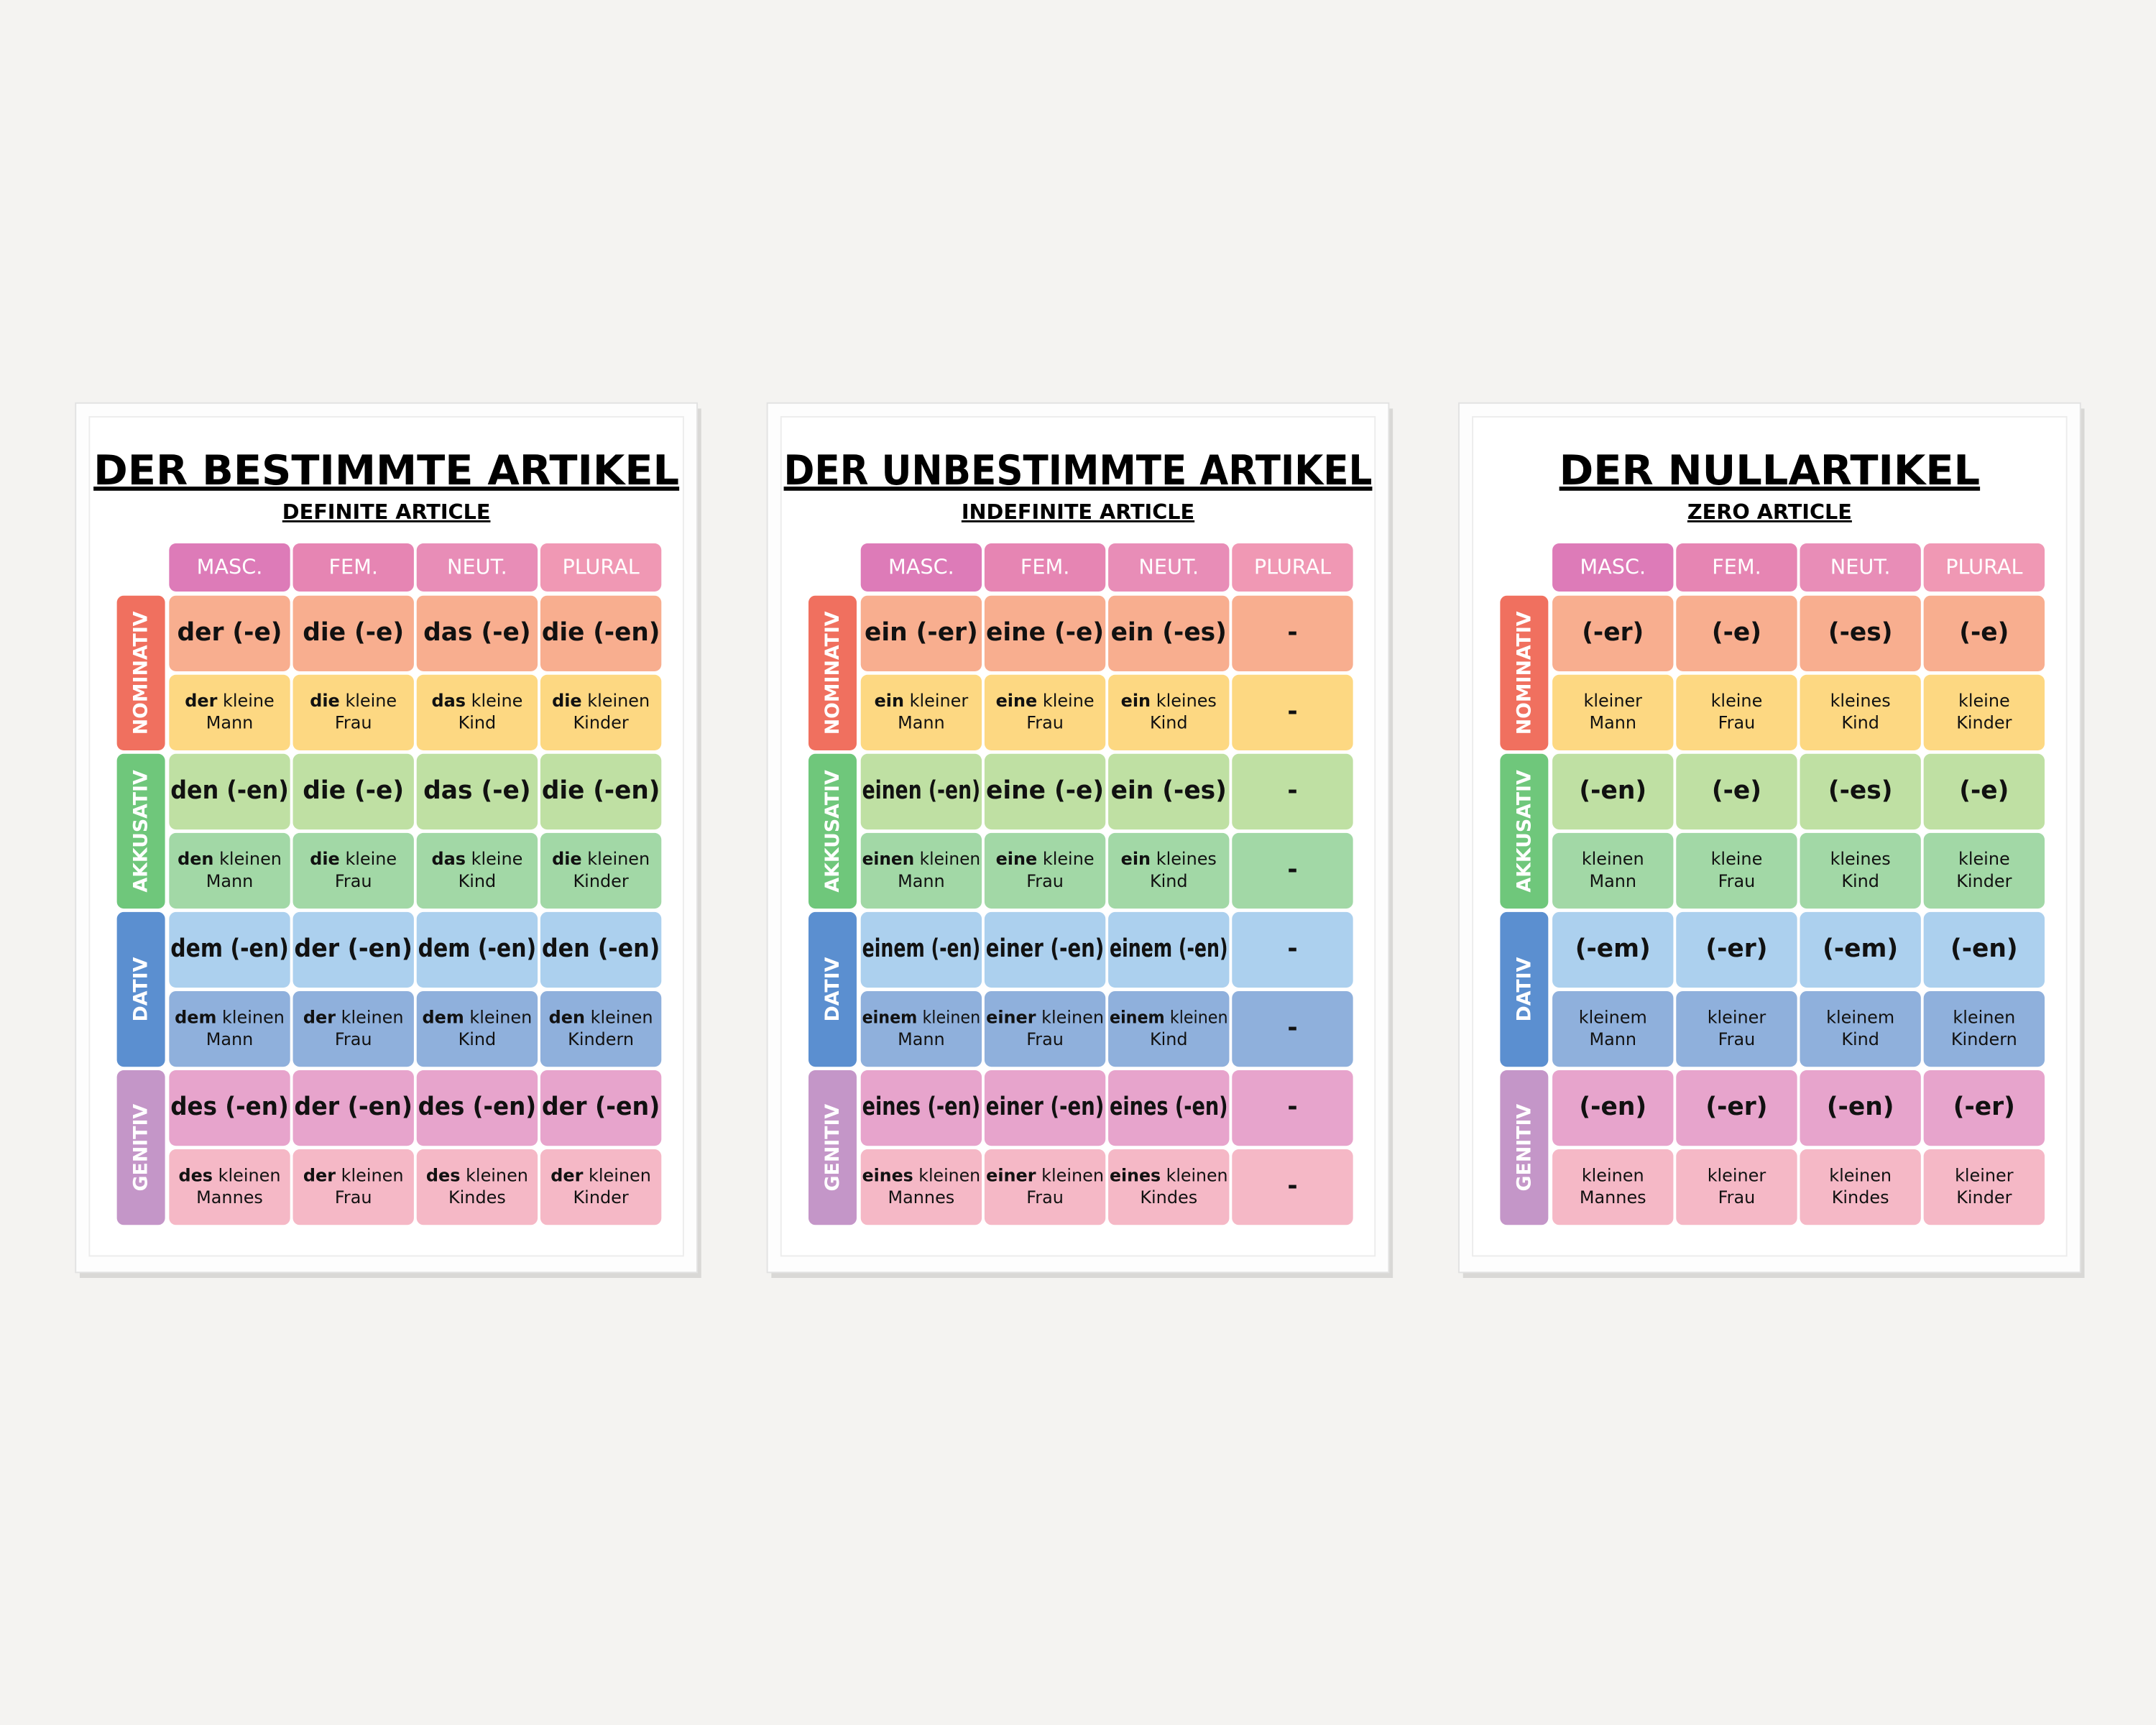 The image size is (2156, 1725). I want to click on column-header: MASC., so click(230, 566).